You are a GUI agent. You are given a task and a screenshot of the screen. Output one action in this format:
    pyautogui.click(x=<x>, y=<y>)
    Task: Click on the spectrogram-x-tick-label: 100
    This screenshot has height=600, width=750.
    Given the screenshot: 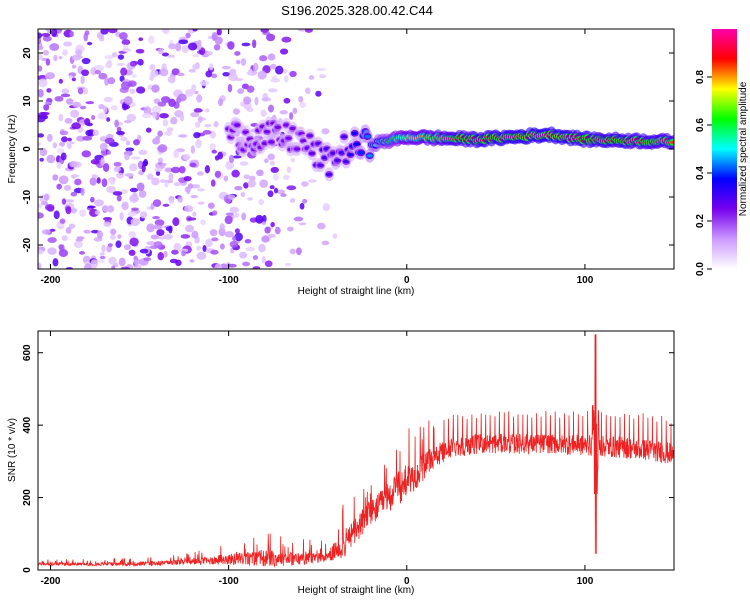 What is the action you would take?
    pyautogui.click(x=585, y=280)
    